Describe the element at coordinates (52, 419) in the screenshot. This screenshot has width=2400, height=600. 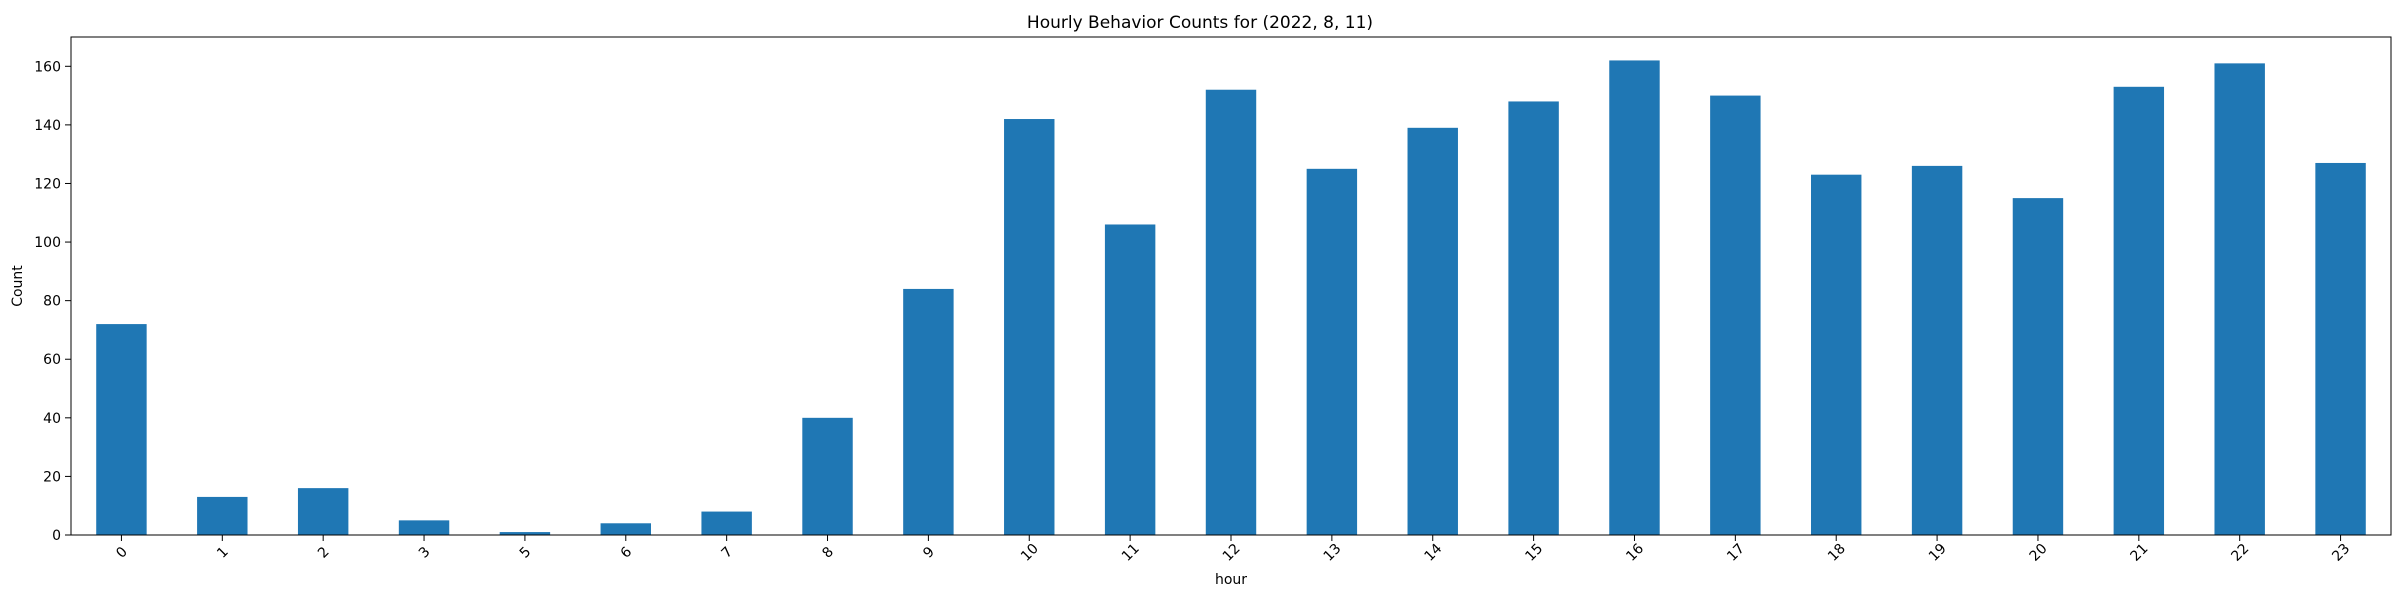
I see `y-tick-label: 40` at that location.